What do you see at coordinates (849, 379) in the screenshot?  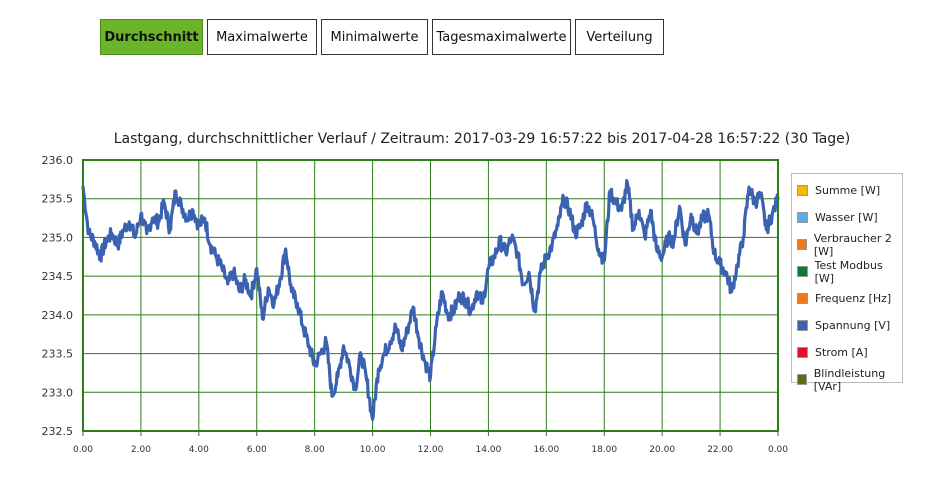 I see `legend-label: Blindleistung [VAr]` at bounding box center [849, 379].